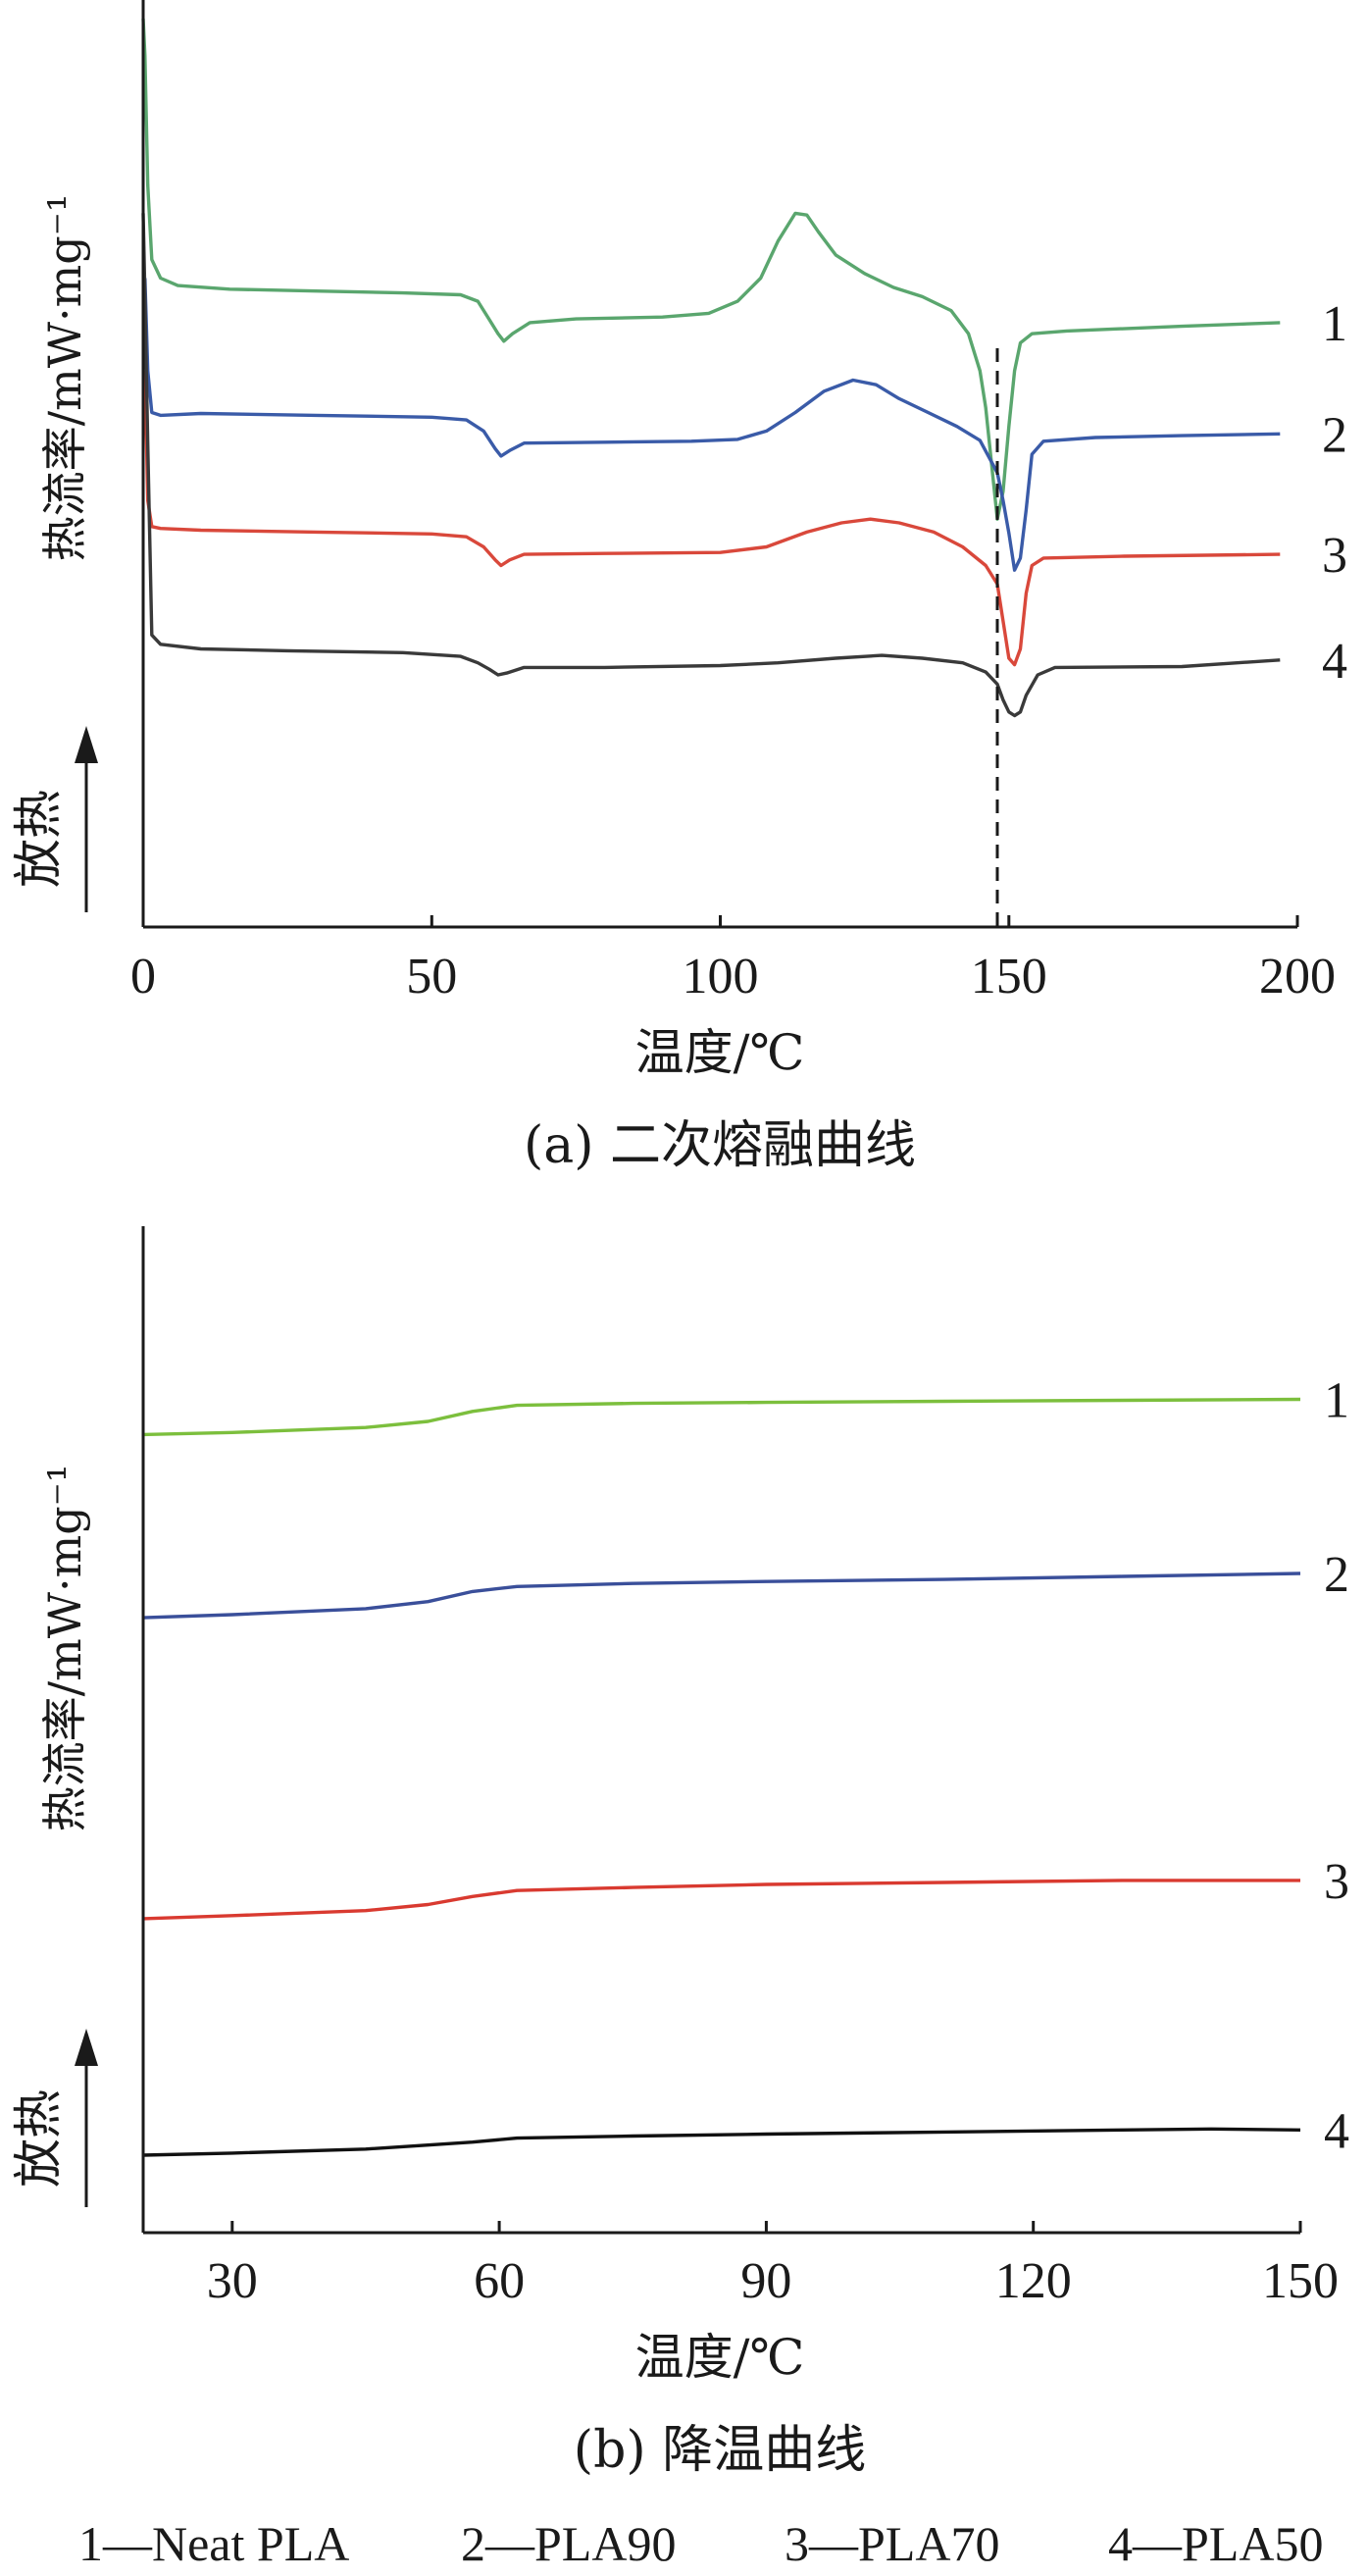 The height and width of the screenshot is (2576, 1368). I want to click on panel-a-x-ticks: 0 50 100 150 200, so click(733, 960).